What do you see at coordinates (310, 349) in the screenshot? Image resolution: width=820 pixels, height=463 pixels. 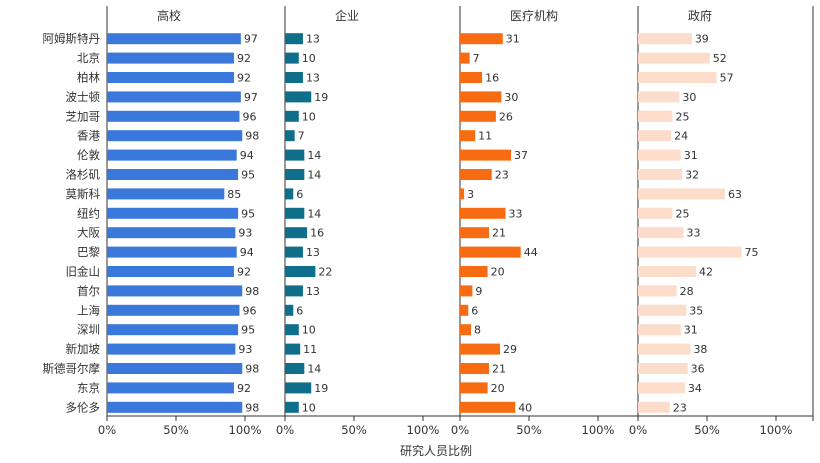 I see `data-label: 11` at bounding box center [310, 349].